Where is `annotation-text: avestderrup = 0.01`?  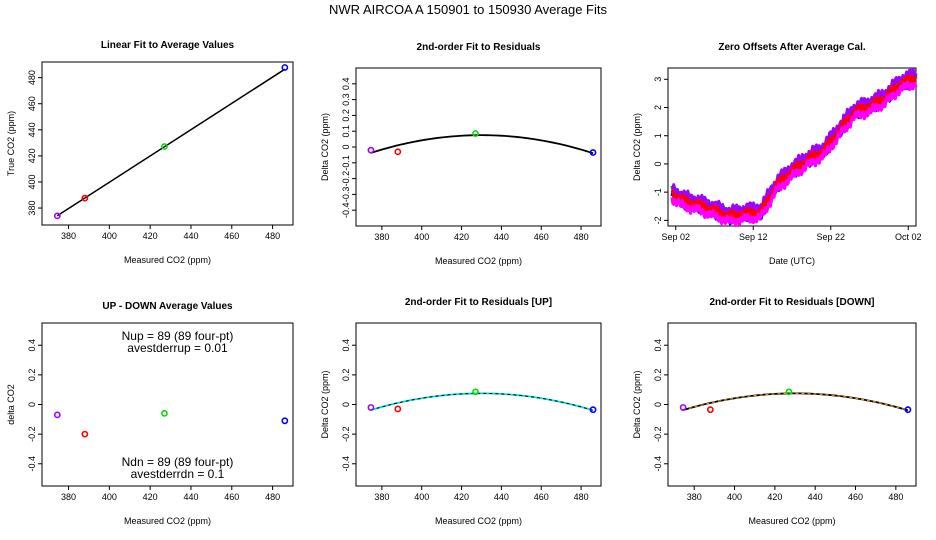 annotation-text: avestderrup = 0.01 is located at coordinates (177, 348).